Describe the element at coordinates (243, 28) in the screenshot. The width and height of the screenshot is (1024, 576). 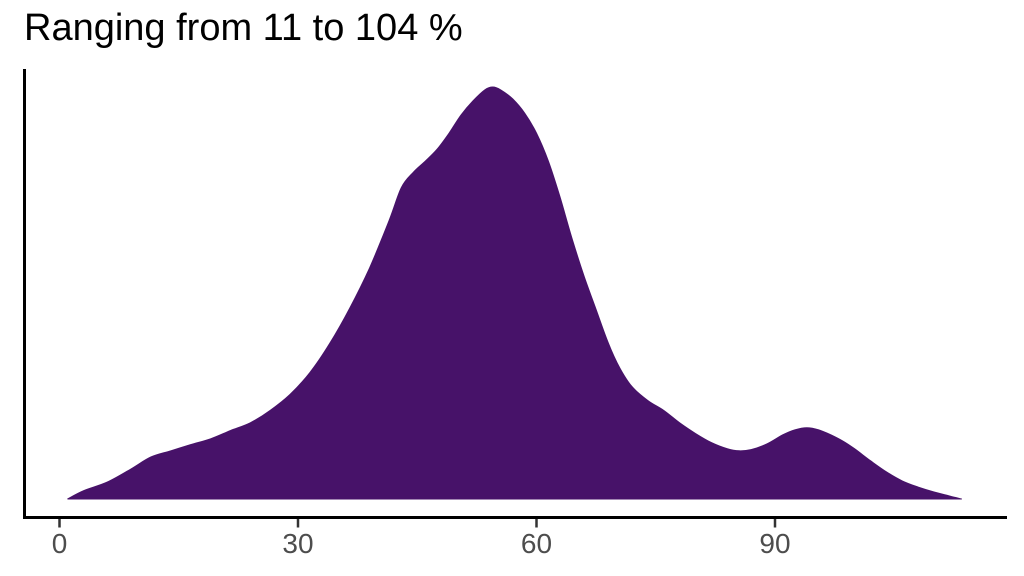
I see `chart-title: Ranging from 11 to 104 %` at that location.